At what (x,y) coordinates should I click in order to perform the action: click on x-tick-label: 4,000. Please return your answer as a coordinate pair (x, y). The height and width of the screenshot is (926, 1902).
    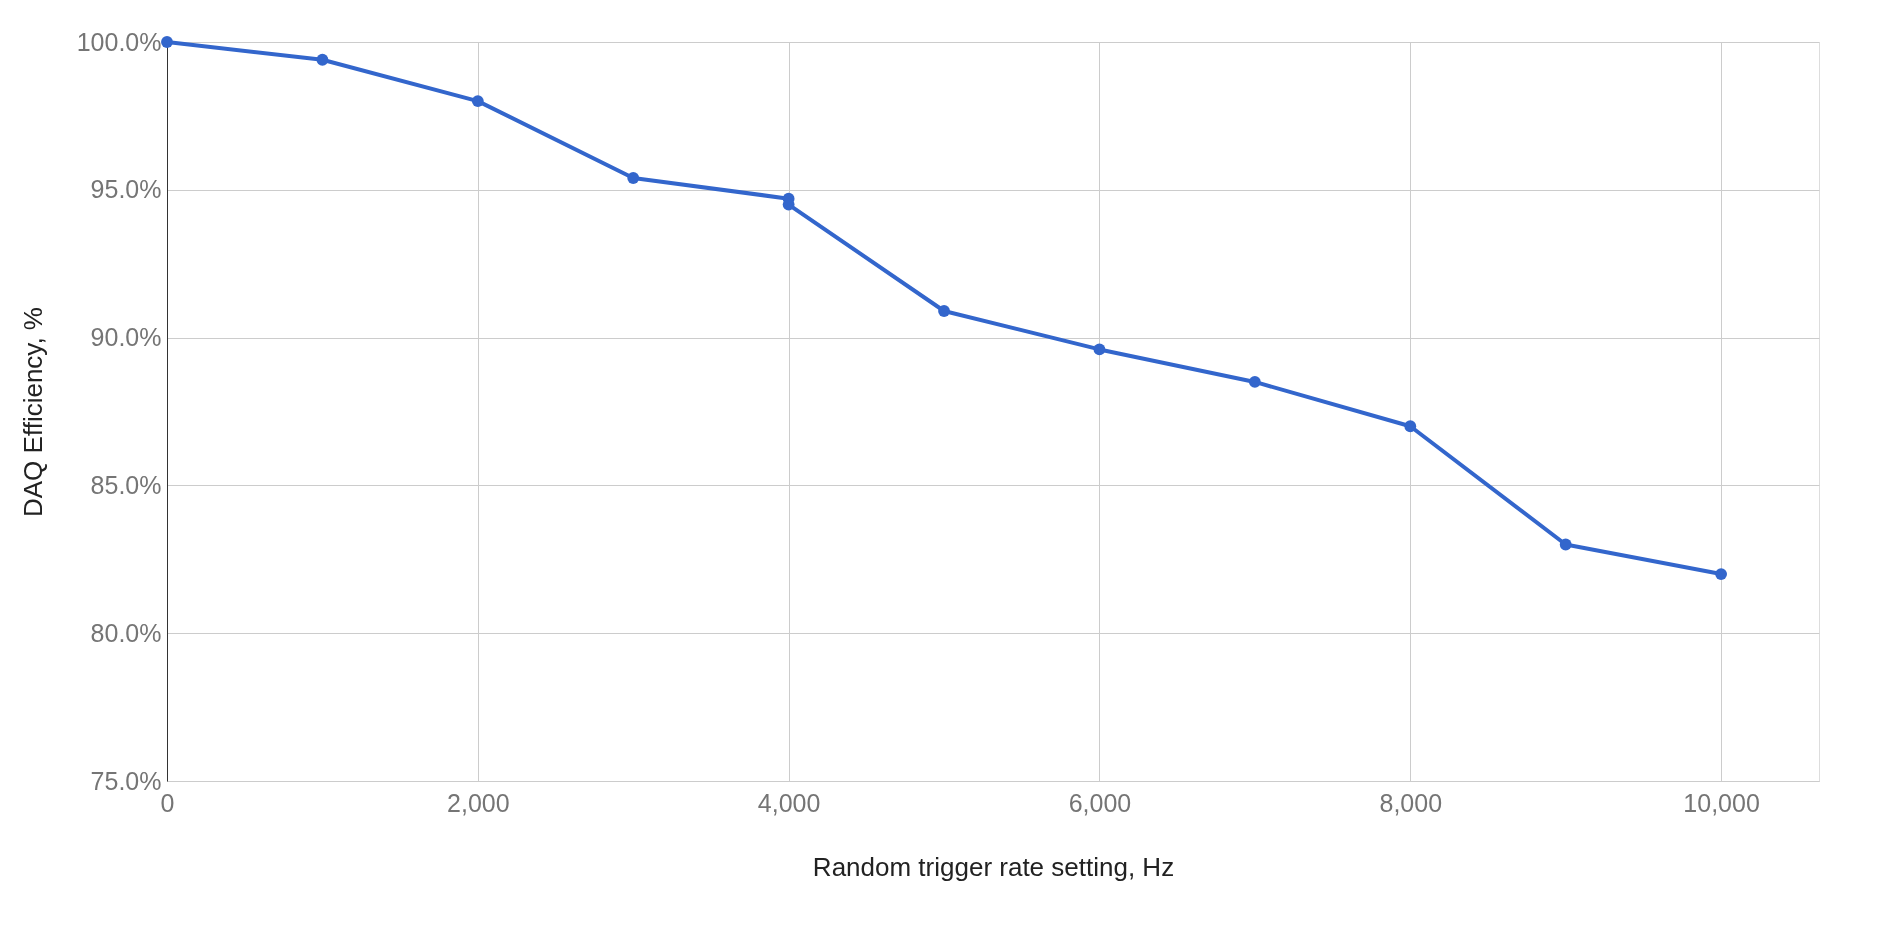
    Looking at the image, I should click on (789, 802).